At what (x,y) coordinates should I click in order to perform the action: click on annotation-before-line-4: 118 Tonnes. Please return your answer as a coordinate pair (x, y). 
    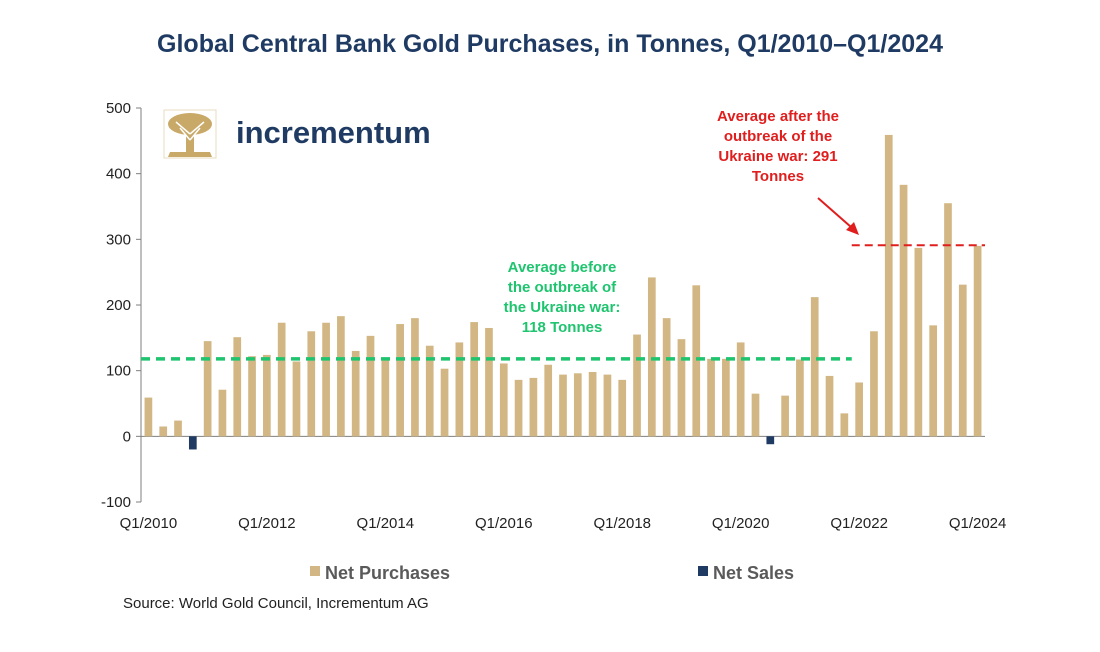
    Looking at the image, I should click on (562, 327).